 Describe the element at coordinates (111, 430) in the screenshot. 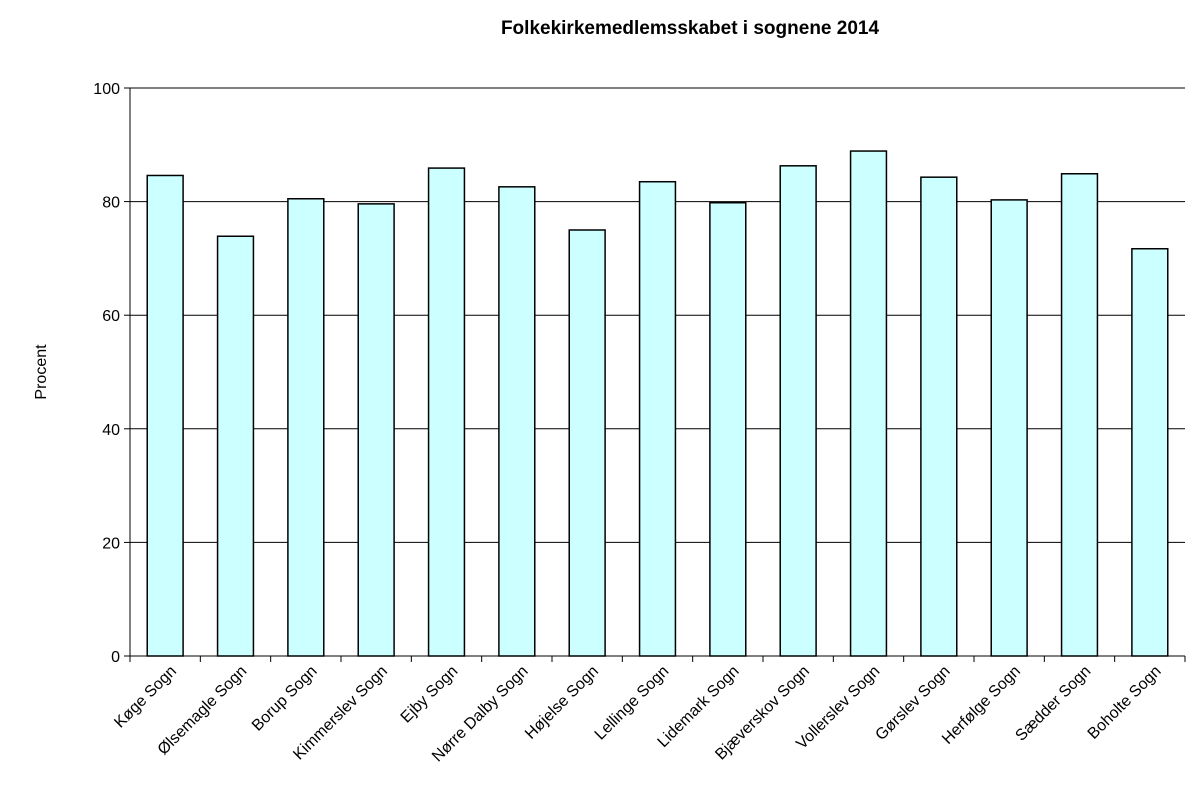

I see `y-tick-label: 40` at that location.